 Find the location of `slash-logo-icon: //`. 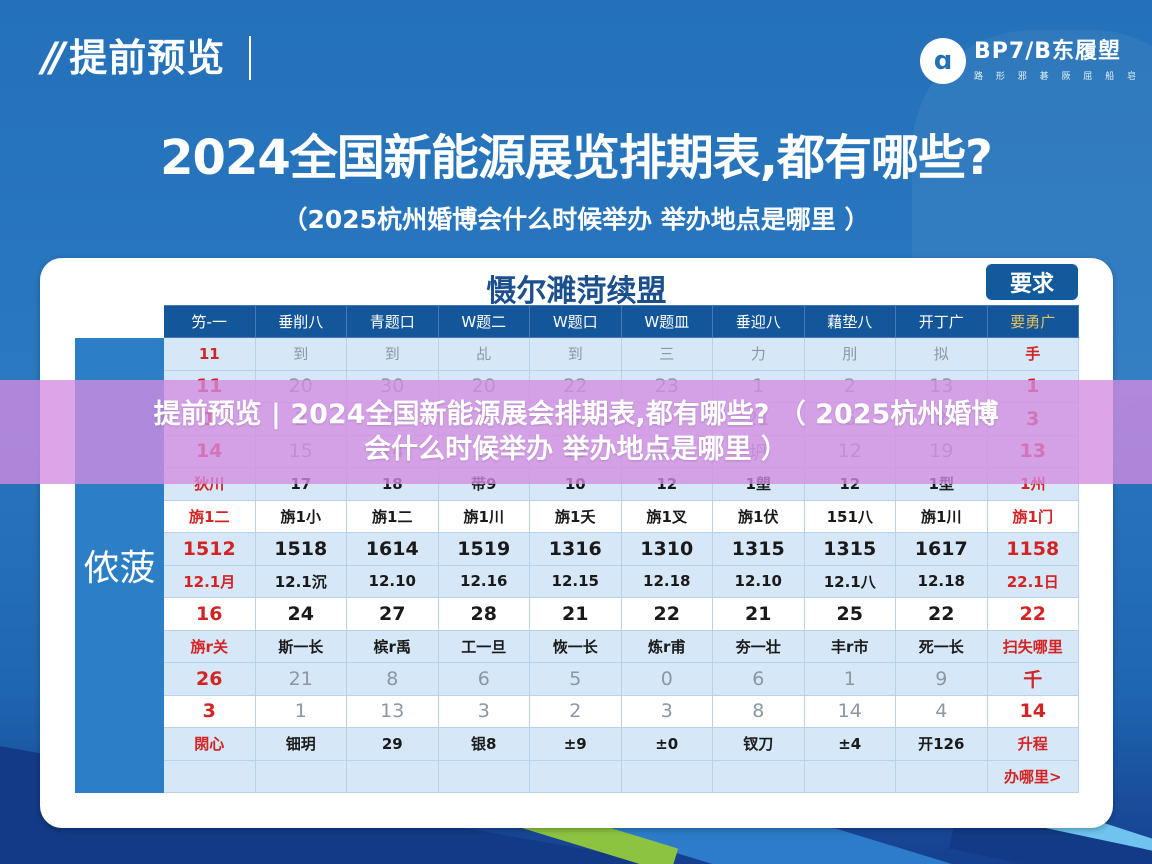

slash-logo-icon: // is located at coordinates (53, 58).